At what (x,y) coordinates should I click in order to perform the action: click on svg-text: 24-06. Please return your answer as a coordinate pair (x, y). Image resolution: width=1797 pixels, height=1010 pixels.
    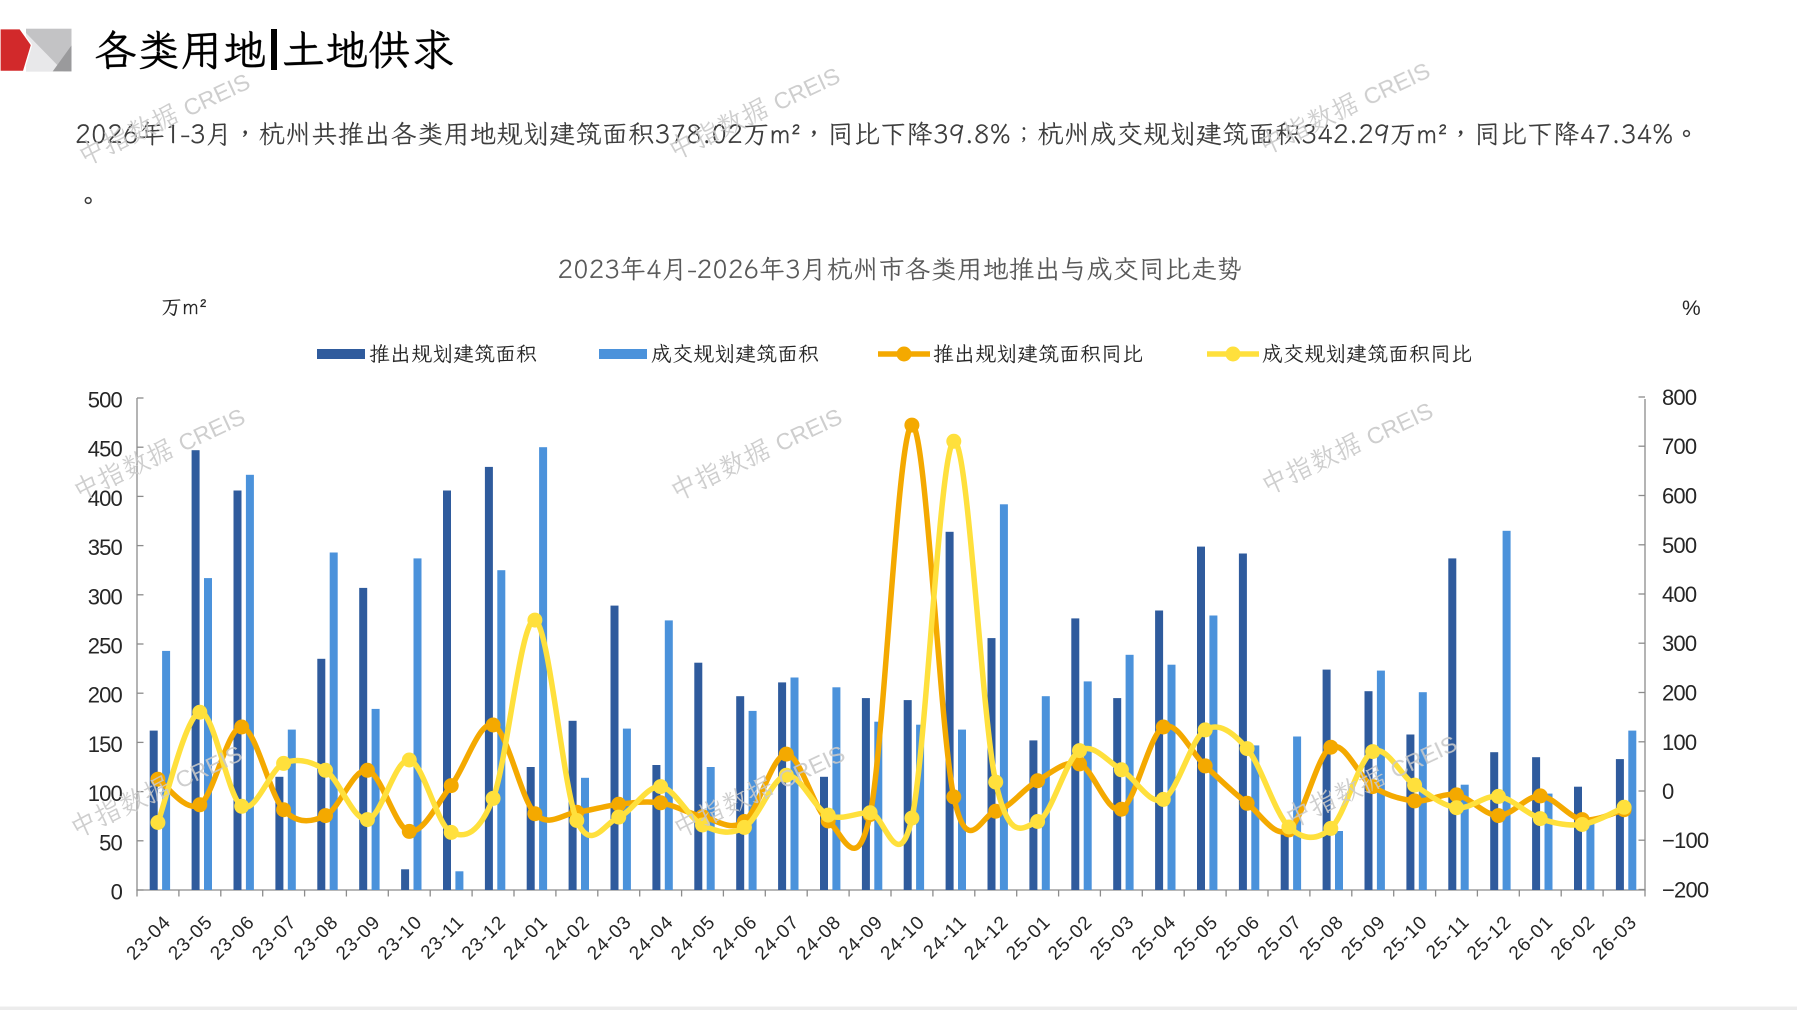
    Looking at the image, I should click on (735, 938).